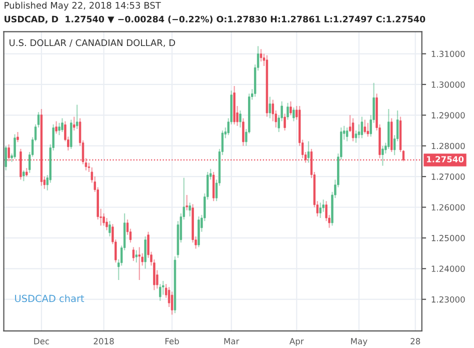 The width and height of the screenshot is (474, 348). I want to click on y-tick-label: 1.29000, so click(448, 115).